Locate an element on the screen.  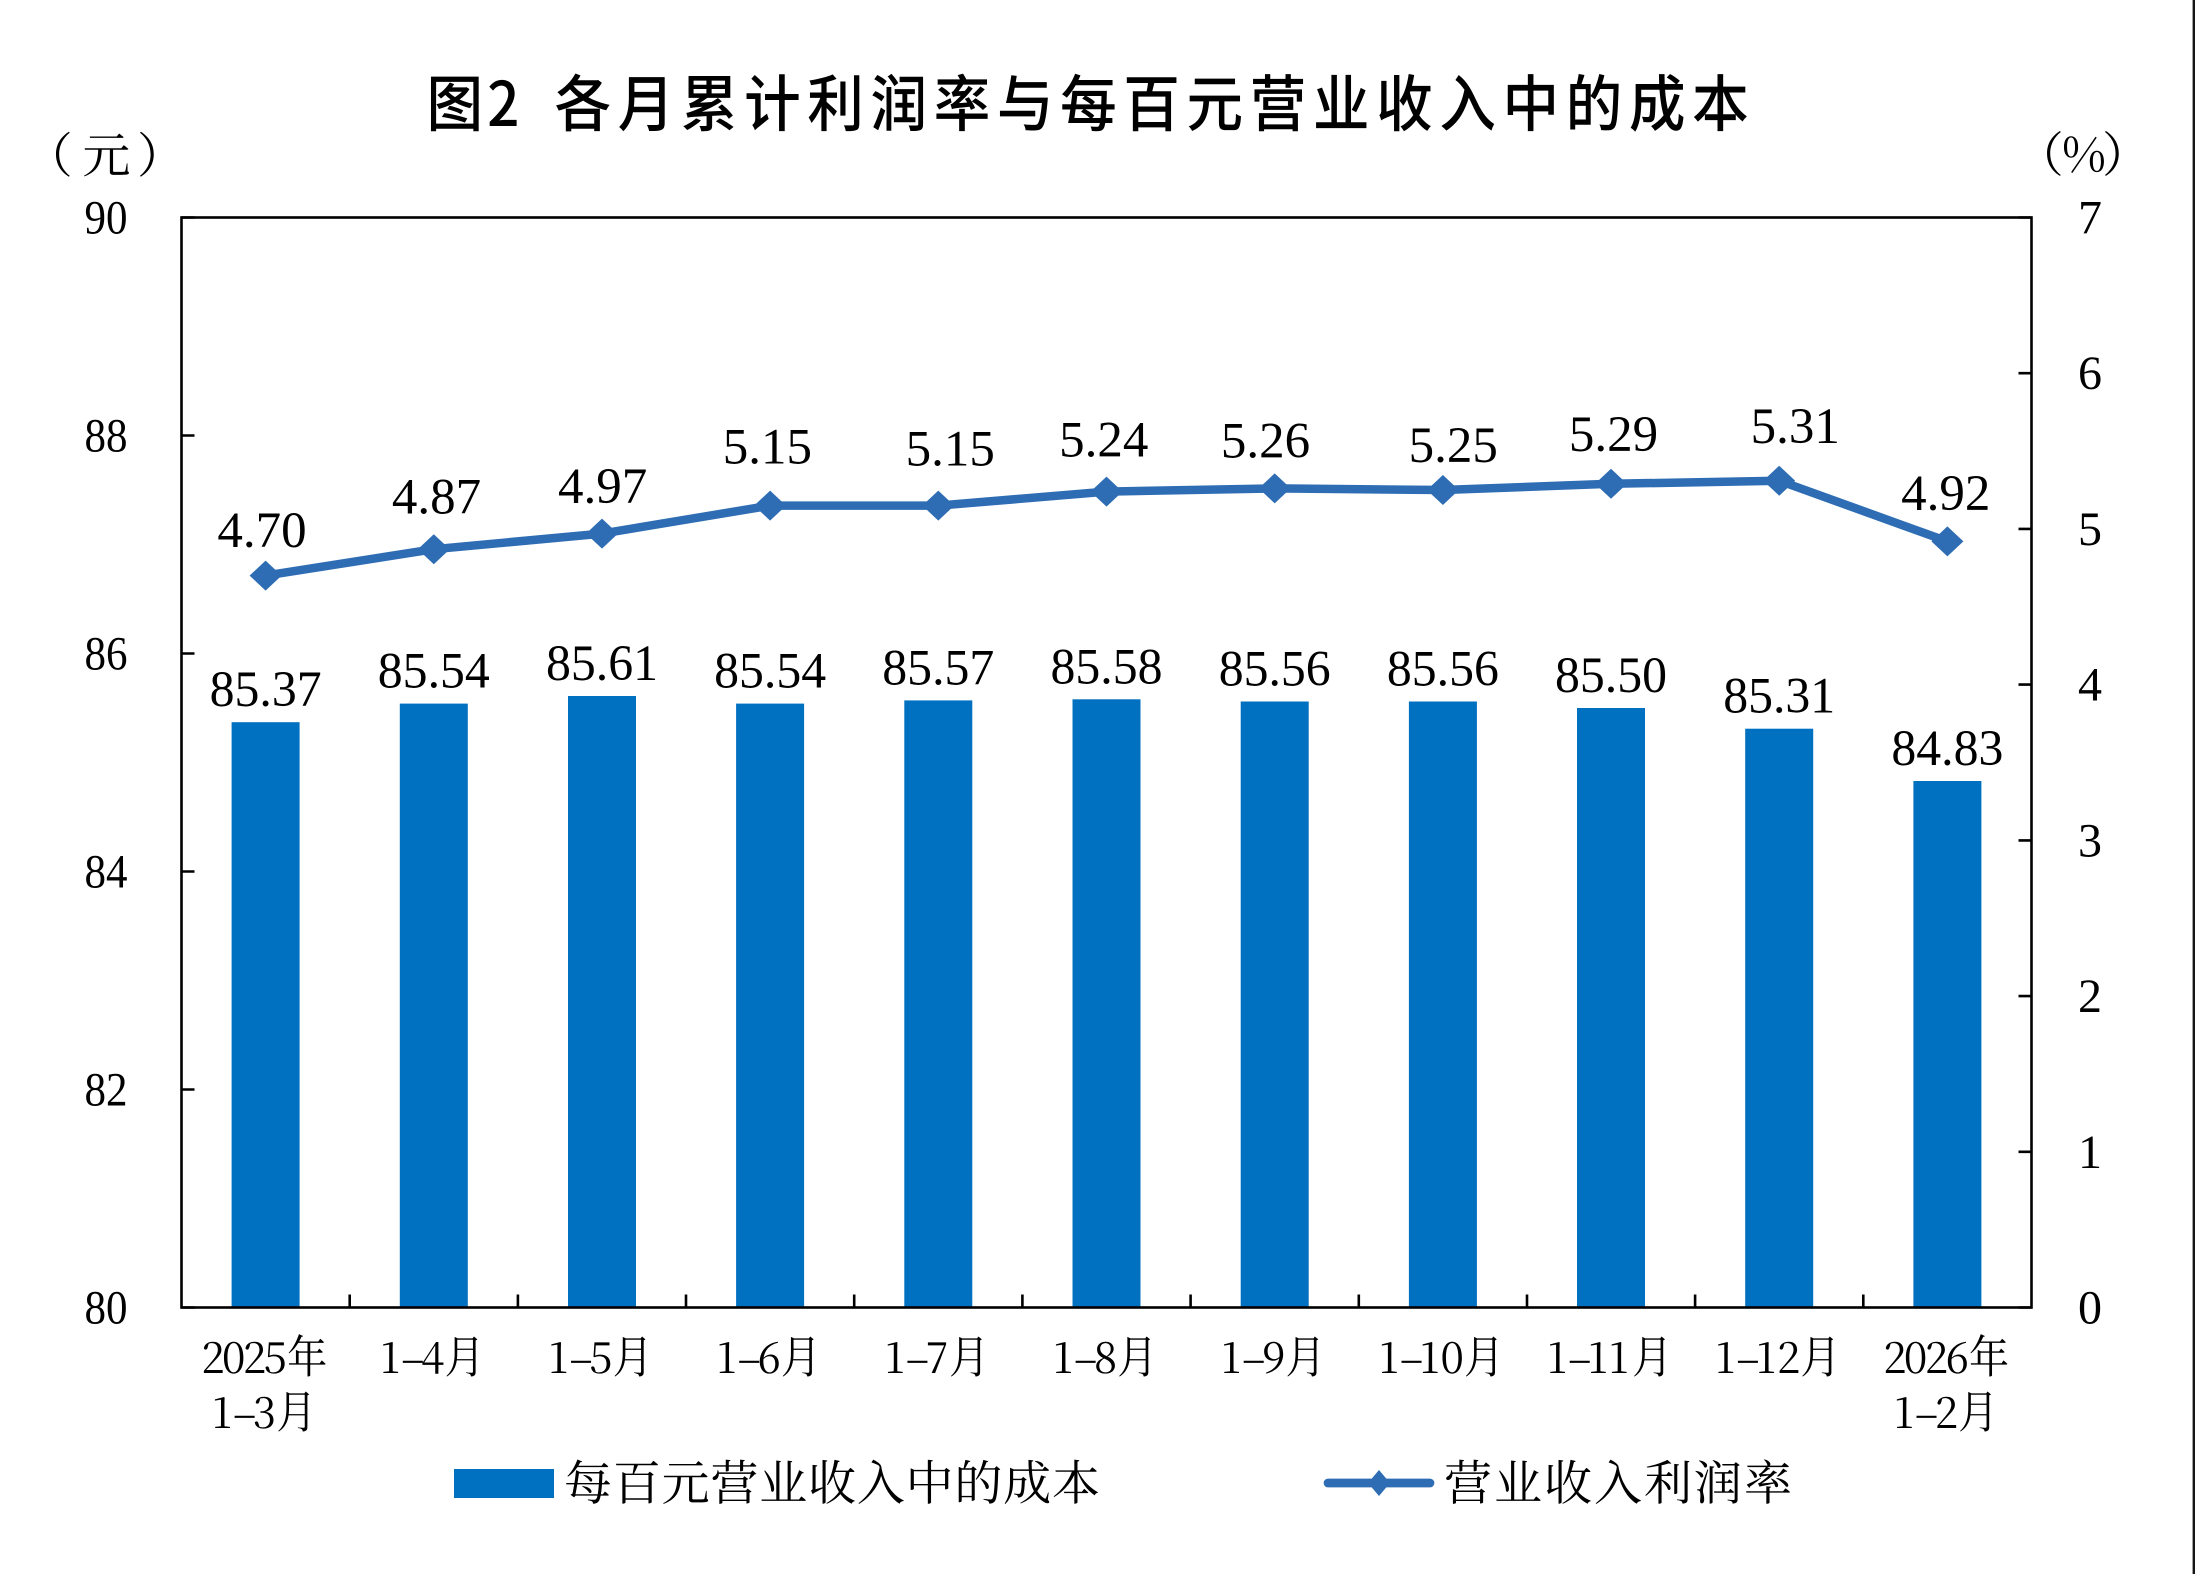
svg-text: 4.87 is located at coordinates (436, 497).